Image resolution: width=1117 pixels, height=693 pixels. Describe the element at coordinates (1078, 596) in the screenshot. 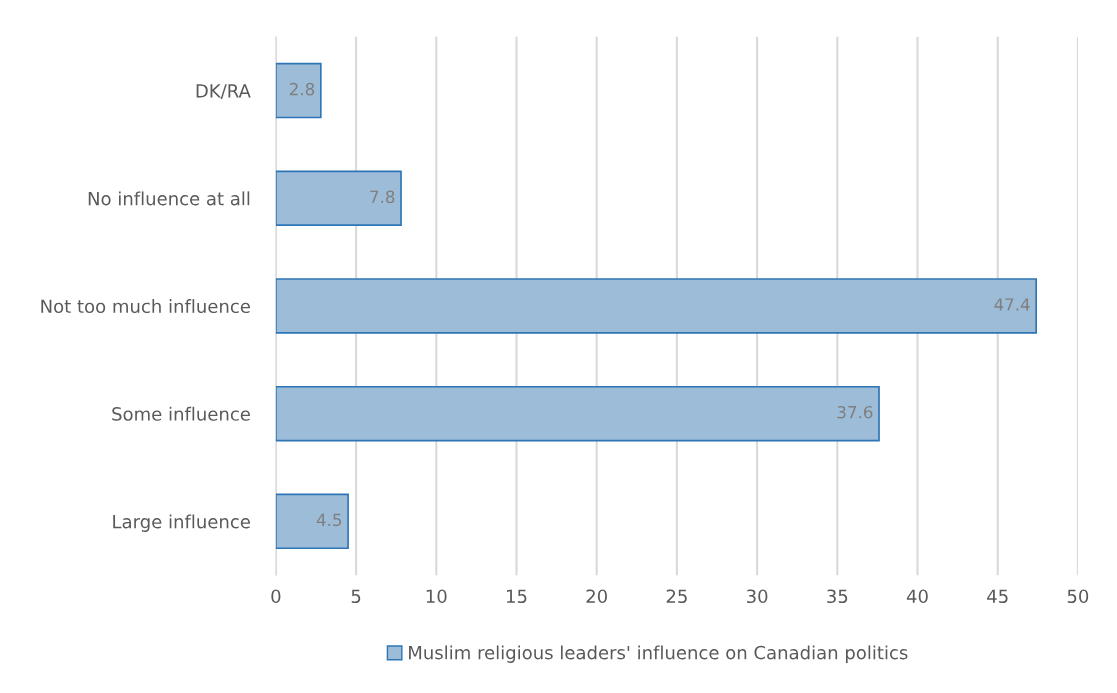

I see `x-tick-label: 50` at that location.